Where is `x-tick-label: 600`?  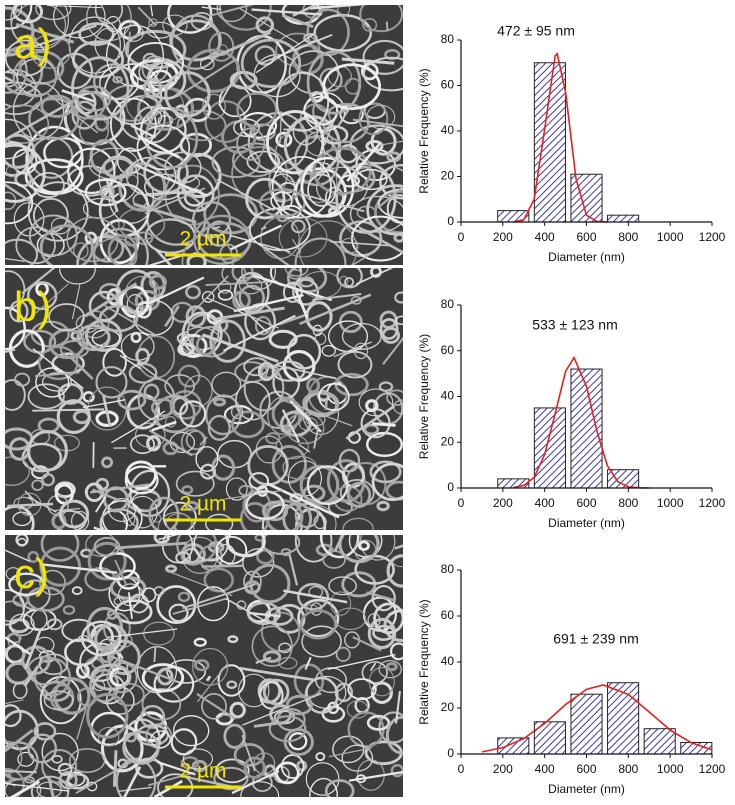
x-tick-label: 600 is located at coordinates (586, 769).